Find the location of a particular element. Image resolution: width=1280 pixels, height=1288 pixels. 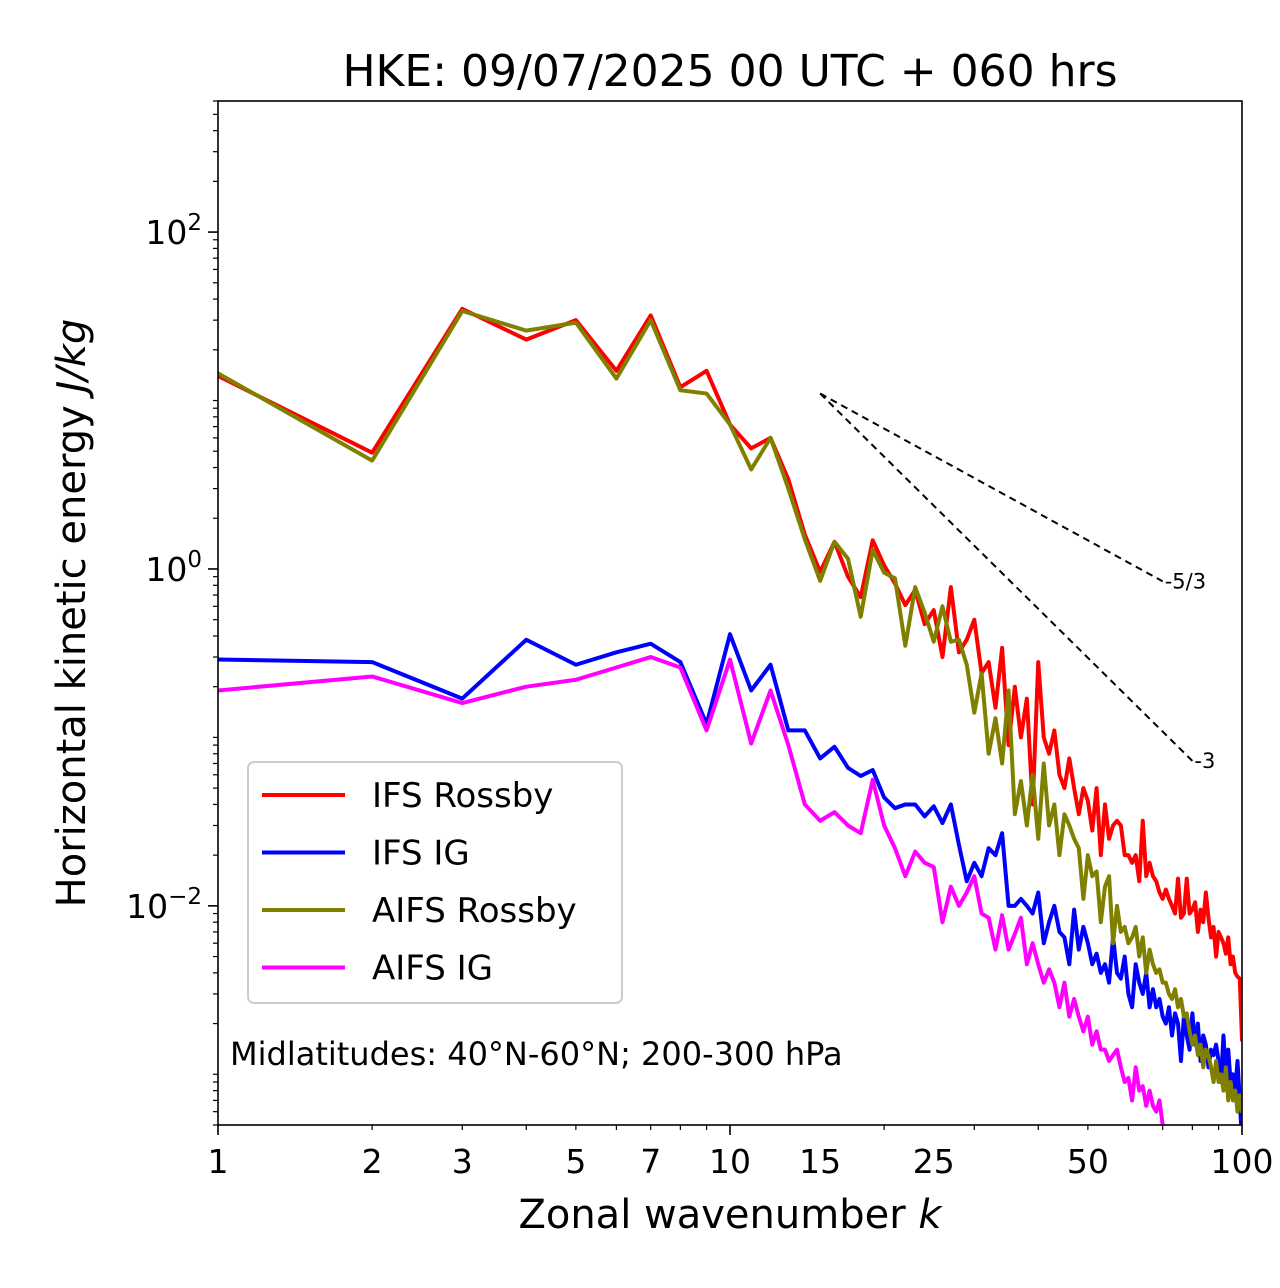

legend: IFS Rossby IFS IG AIFS Rossby AIFS IG is located at coordinates (435, 882).